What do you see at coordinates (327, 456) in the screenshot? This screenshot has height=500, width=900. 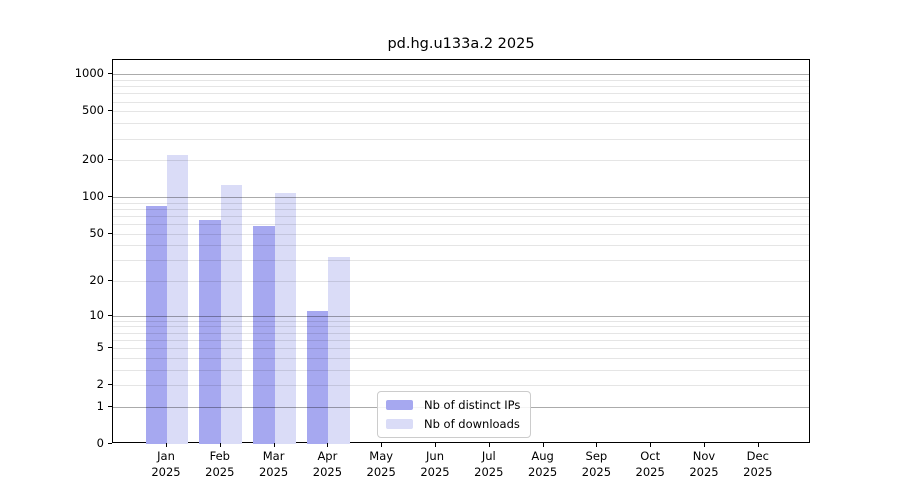 I see `x-tick-month: Apr` at bounding box center [327, 456].